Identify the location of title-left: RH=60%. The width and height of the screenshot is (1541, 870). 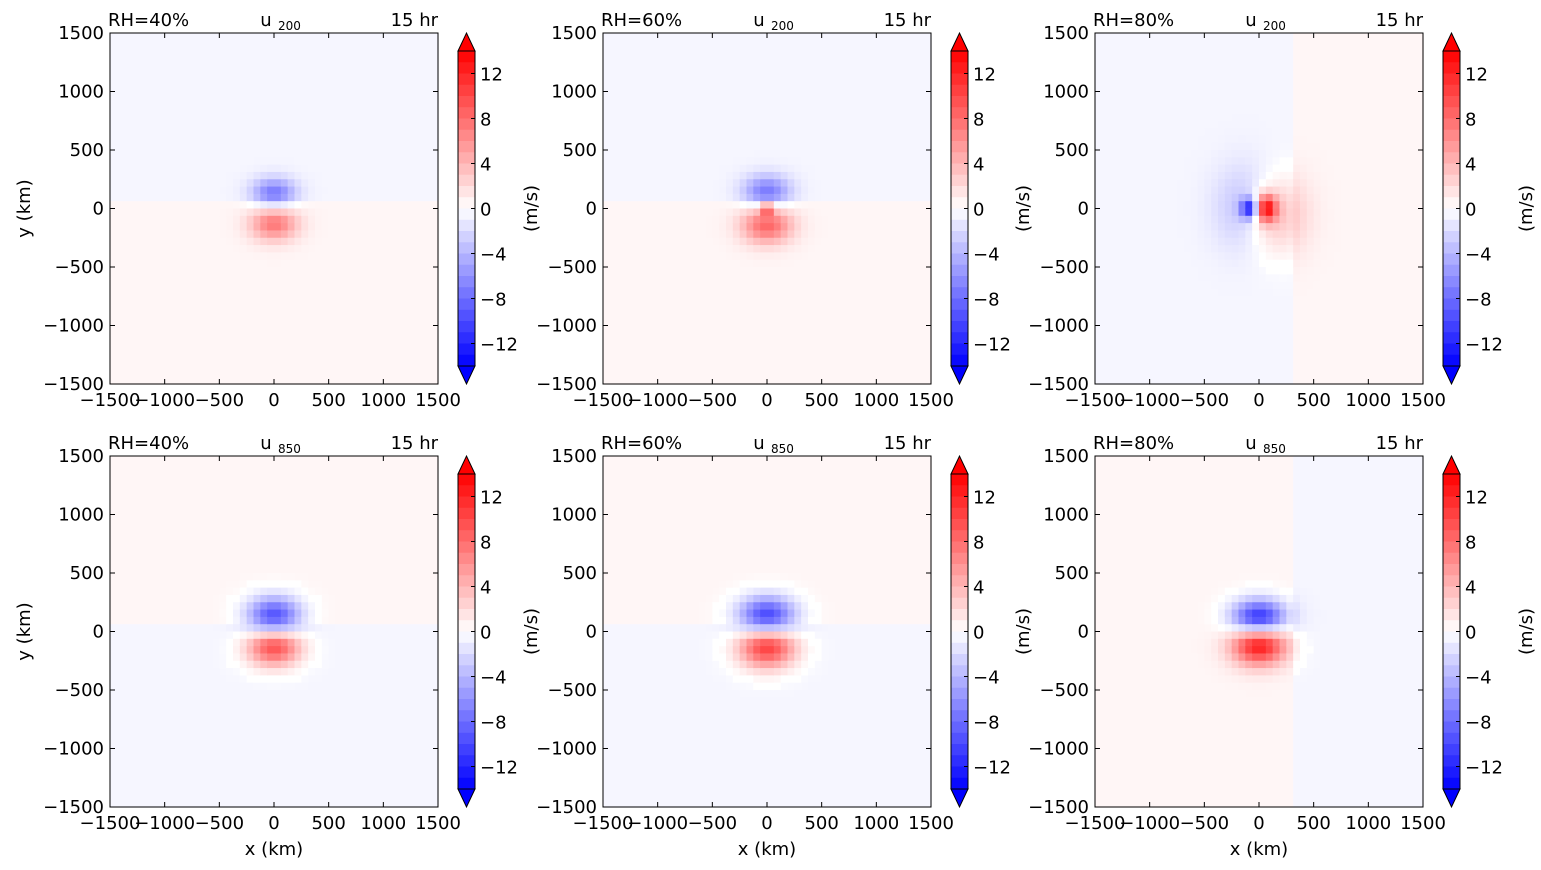
(641, 443).